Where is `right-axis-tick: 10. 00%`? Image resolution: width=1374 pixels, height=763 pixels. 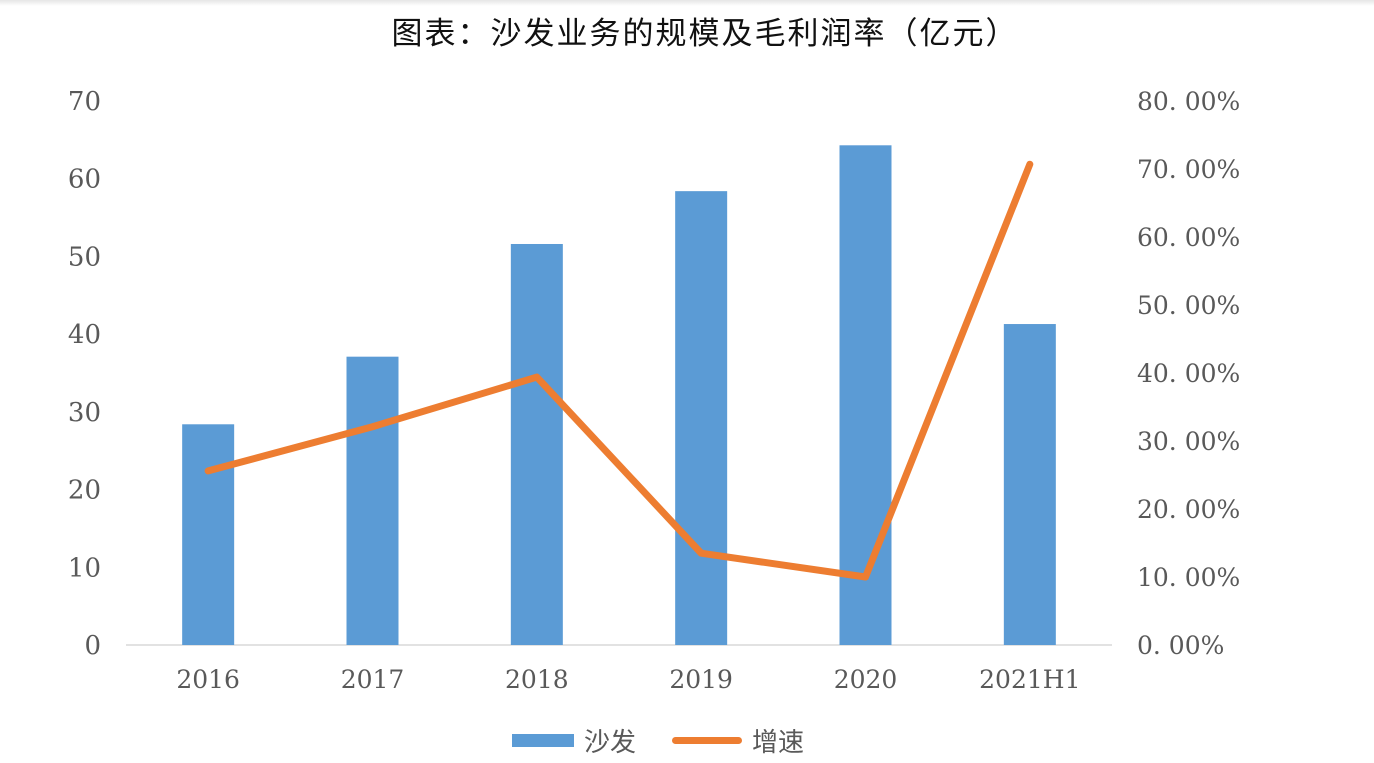 right-axis-tick: 10. 00% is located at coordinates (1188, 577).